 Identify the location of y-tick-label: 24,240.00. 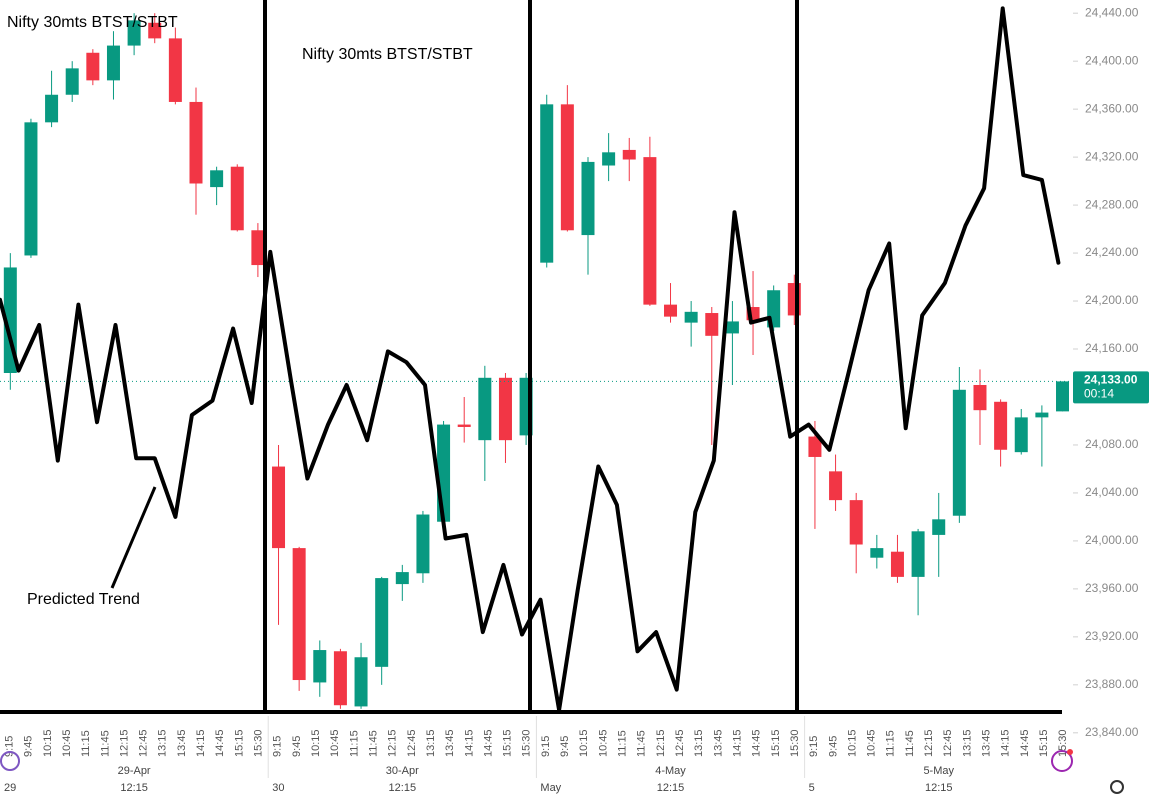
(1112, 252).